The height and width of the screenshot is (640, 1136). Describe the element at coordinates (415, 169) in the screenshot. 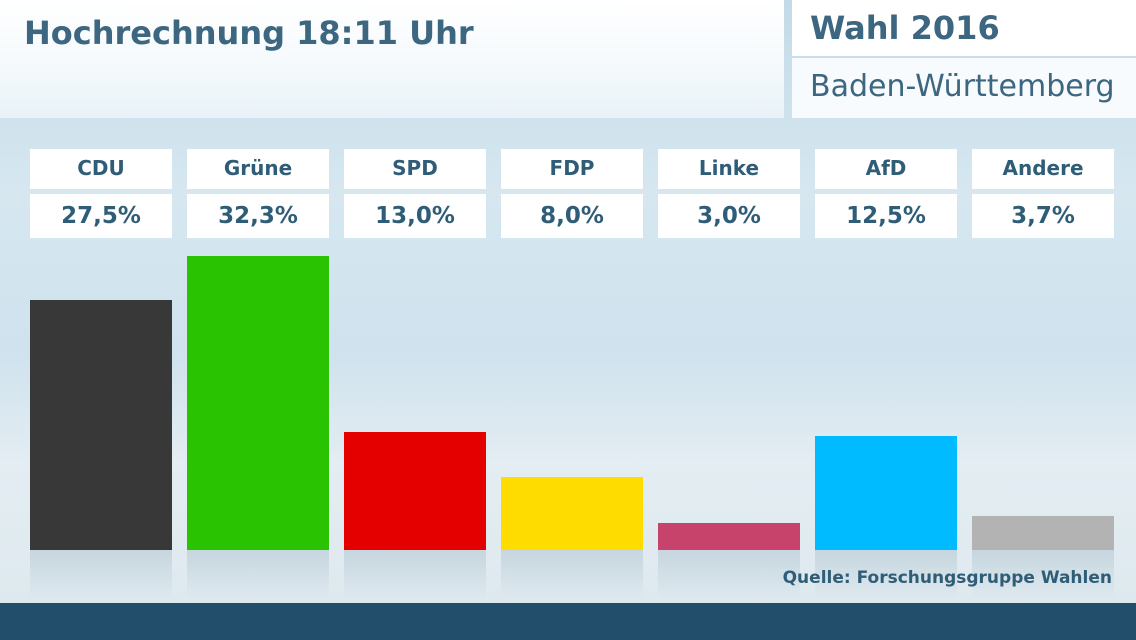

I see `party-label-spd: SPD` at that location.